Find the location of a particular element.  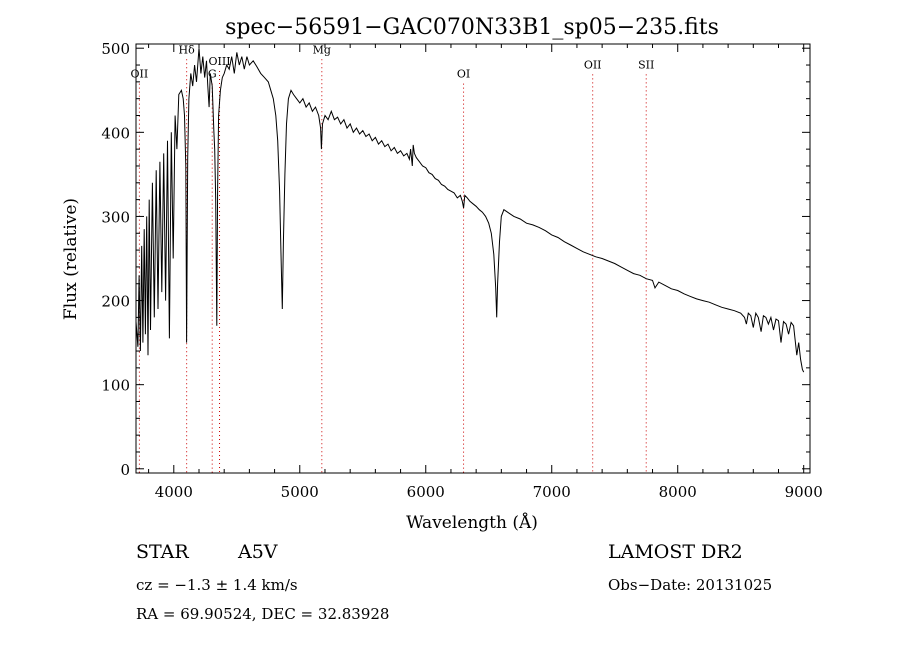

y-tick-label: 300 is located at coordinates (115, 217).